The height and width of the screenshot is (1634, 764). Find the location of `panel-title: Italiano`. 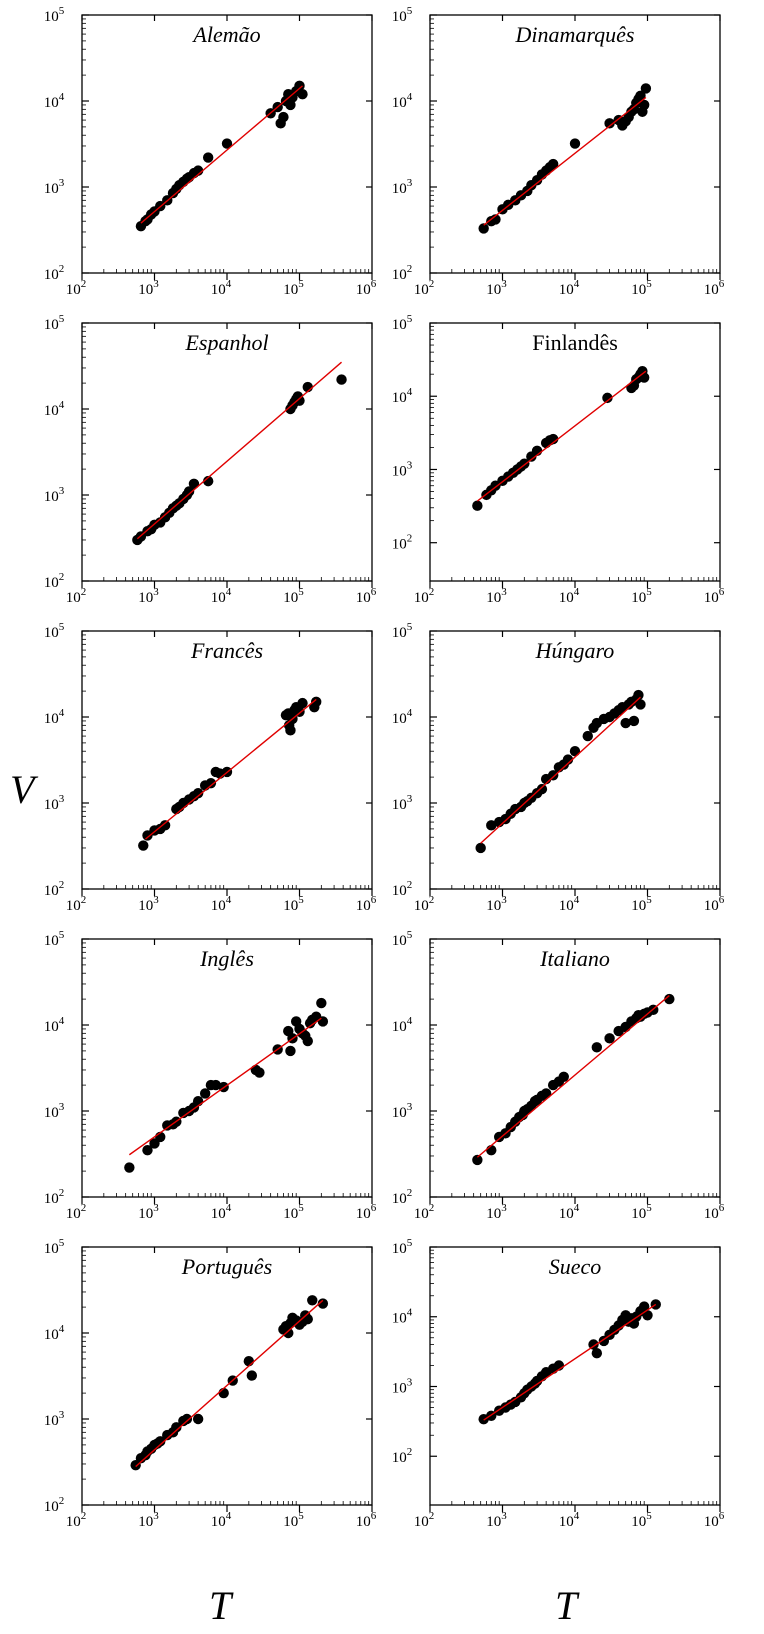

panel-title: Italiano is located at coordinates (574, 958).